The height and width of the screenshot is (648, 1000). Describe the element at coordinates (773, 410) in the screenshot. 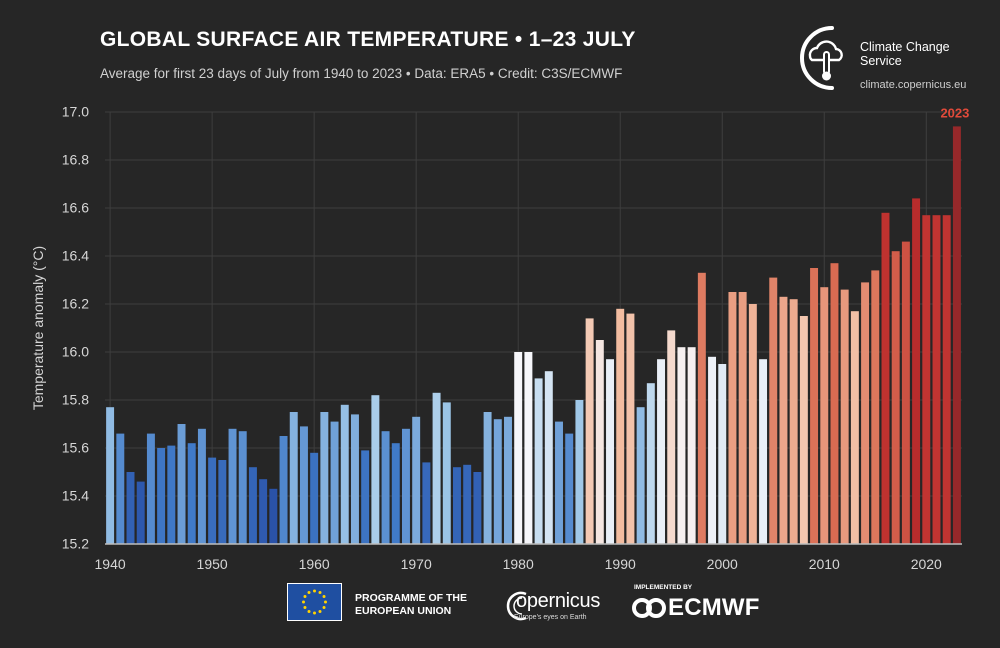

I see `bar-2005` at that location.